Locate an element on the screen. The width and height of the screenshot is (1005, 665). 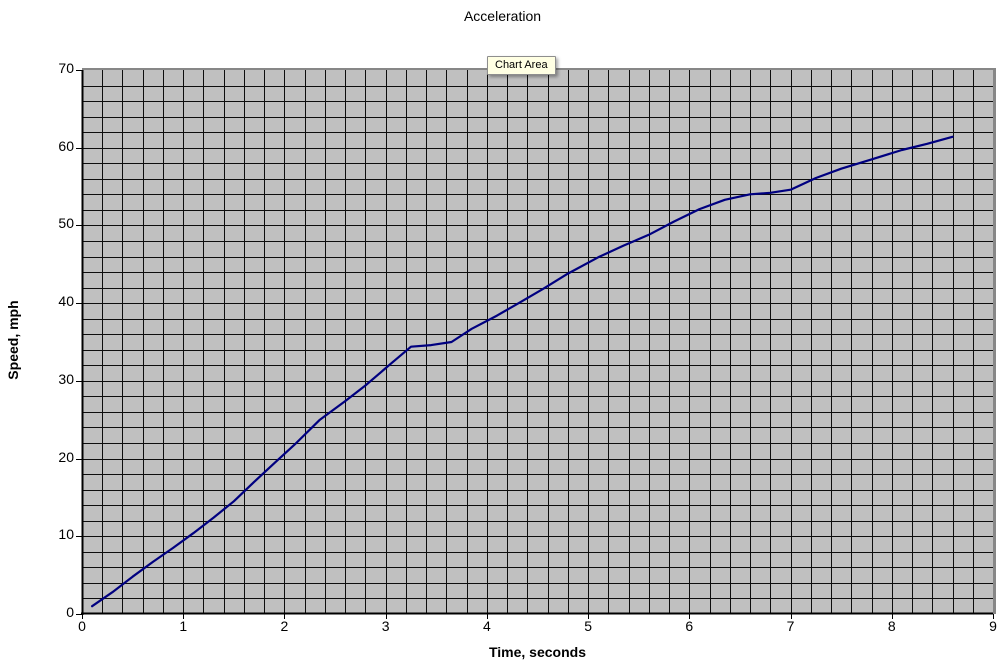
x-tick-label: 8 is located at coordinates (891, 626).